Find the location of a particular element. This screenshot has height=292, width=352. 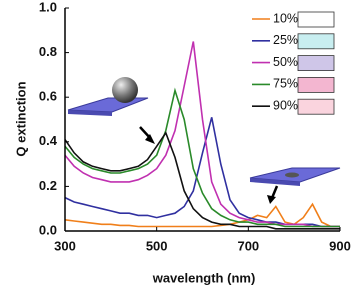

y-tick-label: 0.0 is located at coordinates (48, 229).